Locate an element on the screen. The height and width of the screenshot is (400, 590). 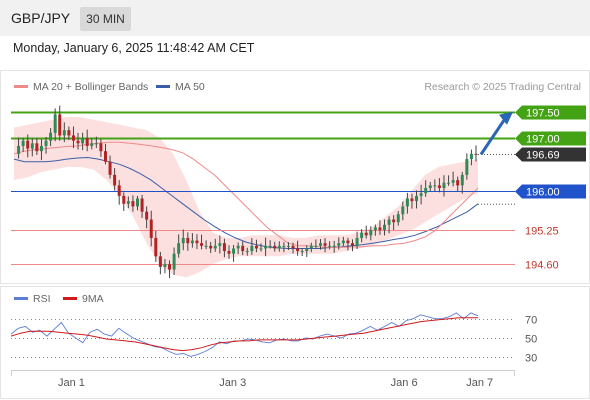
x-tick-label: Jan 6 is located at coordinates (404, 383).